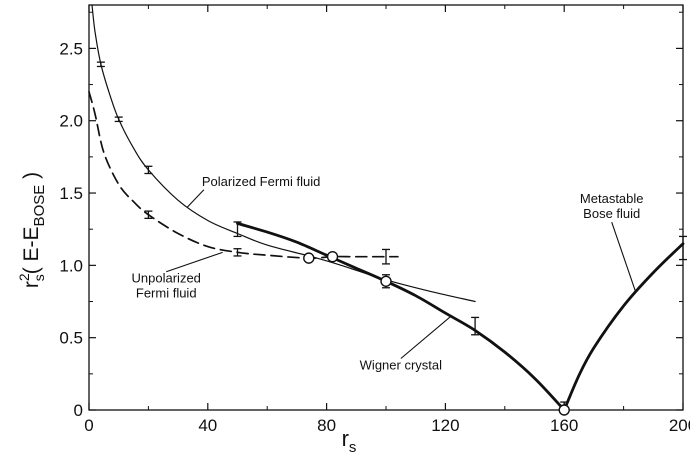  What do you see at coordinates (88, 425) in the screenshot?
I see `x-tick-label: 0` at bounding box center [88, 425].